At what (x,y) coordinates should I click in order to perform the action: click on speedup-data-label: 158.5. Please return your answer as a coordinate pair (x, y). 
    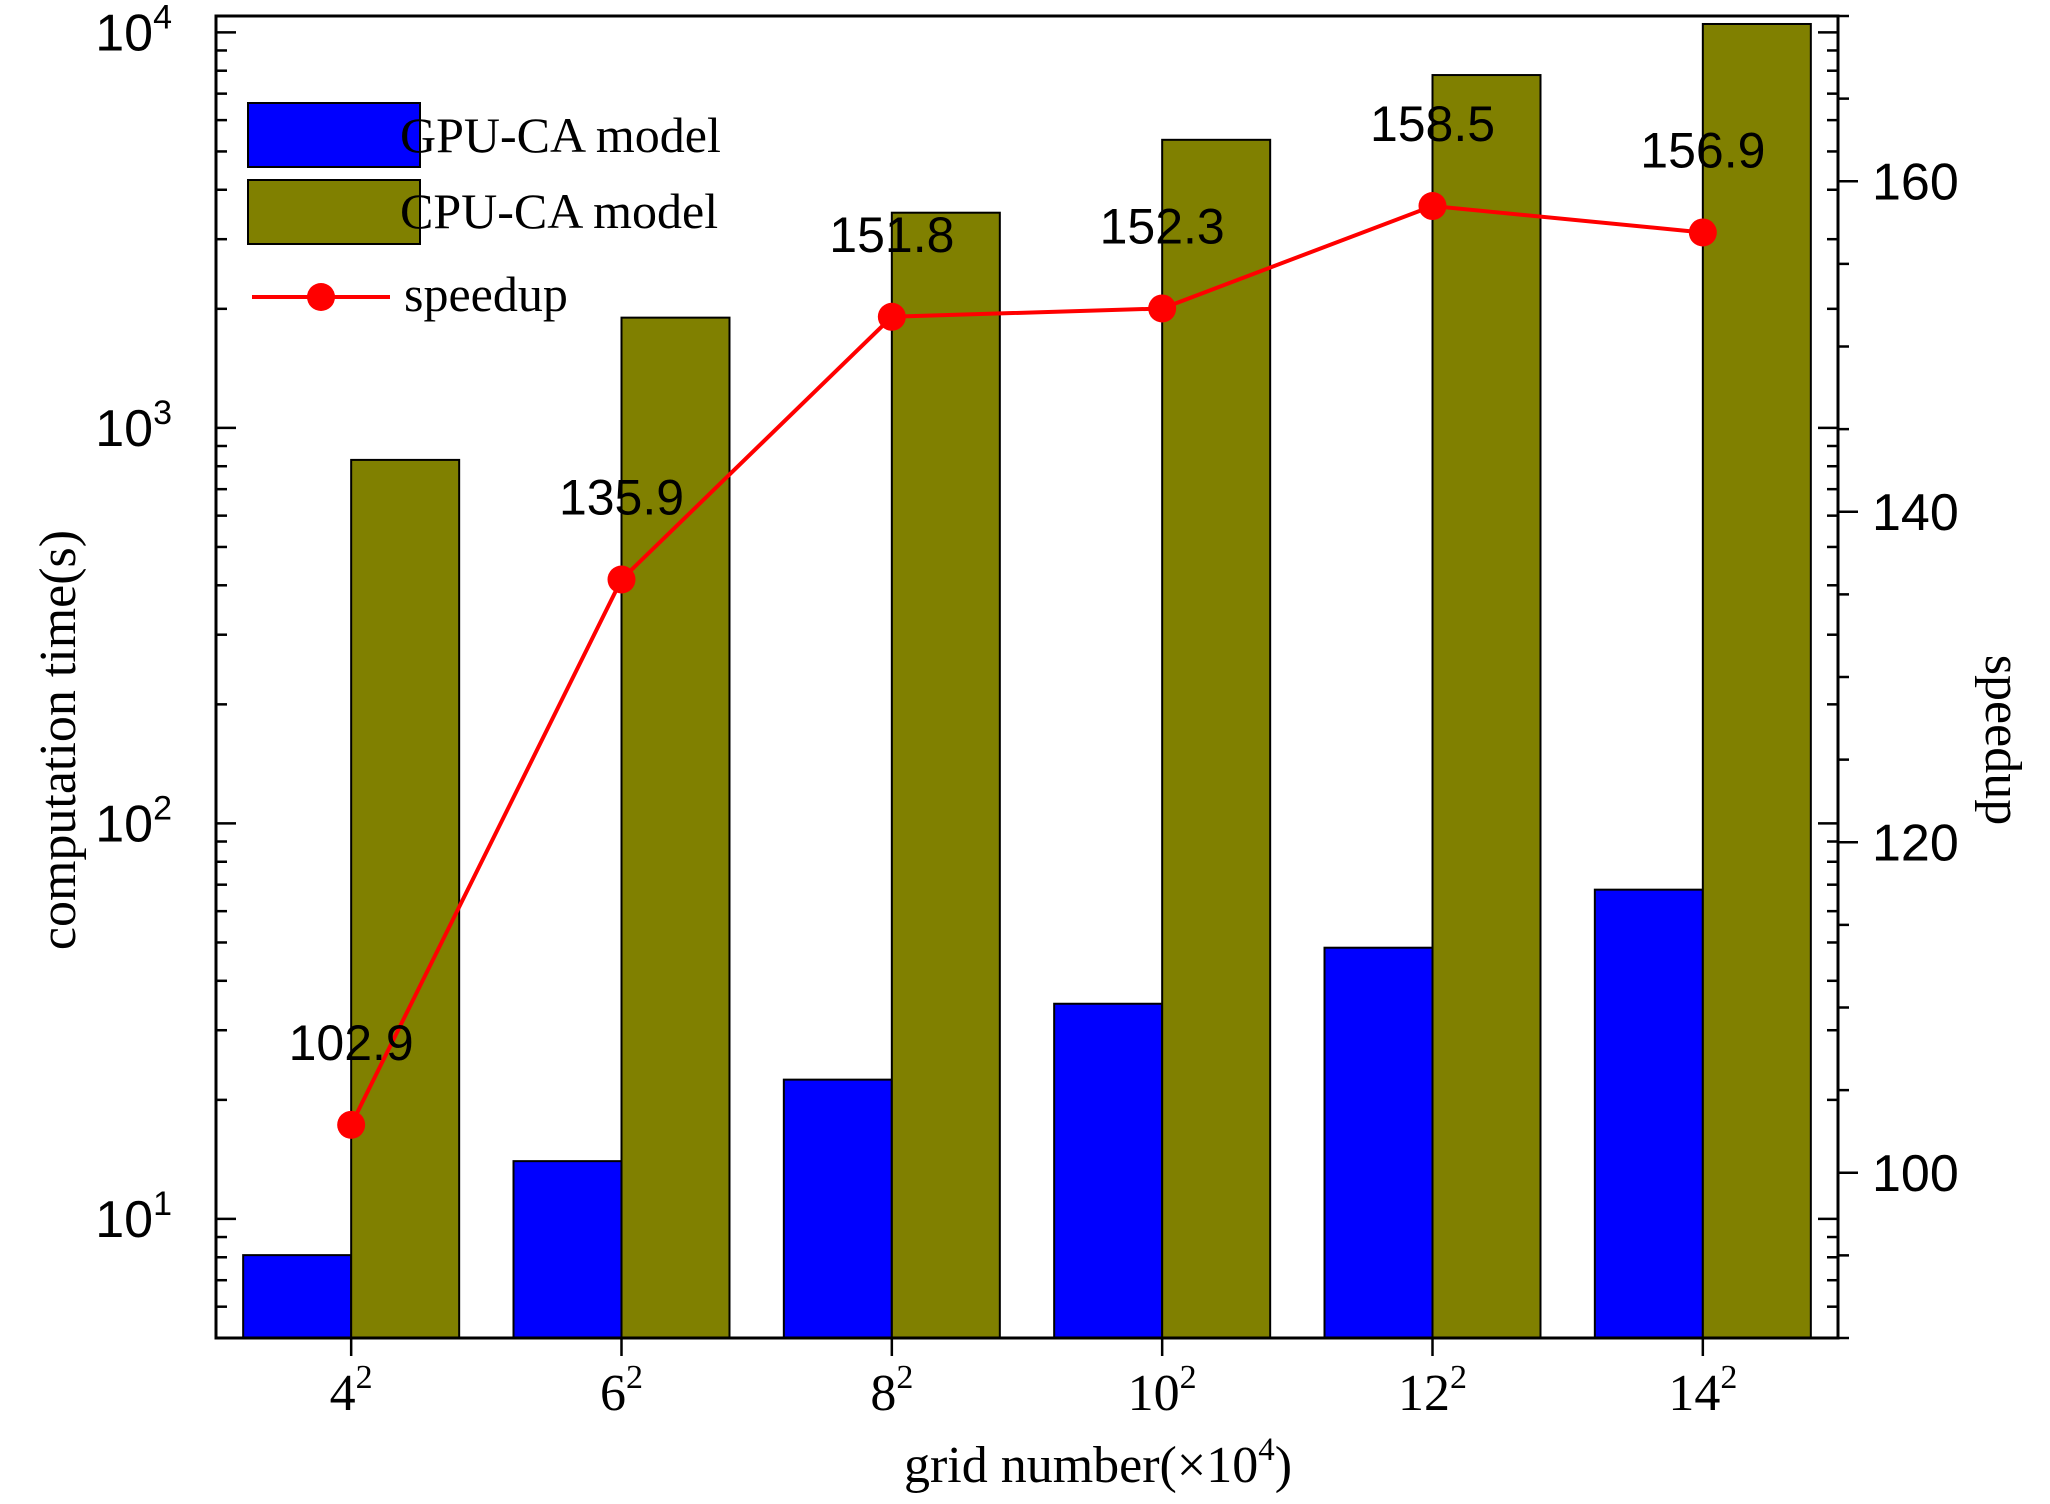
    Looking at the image, I should click on (1432, 124).